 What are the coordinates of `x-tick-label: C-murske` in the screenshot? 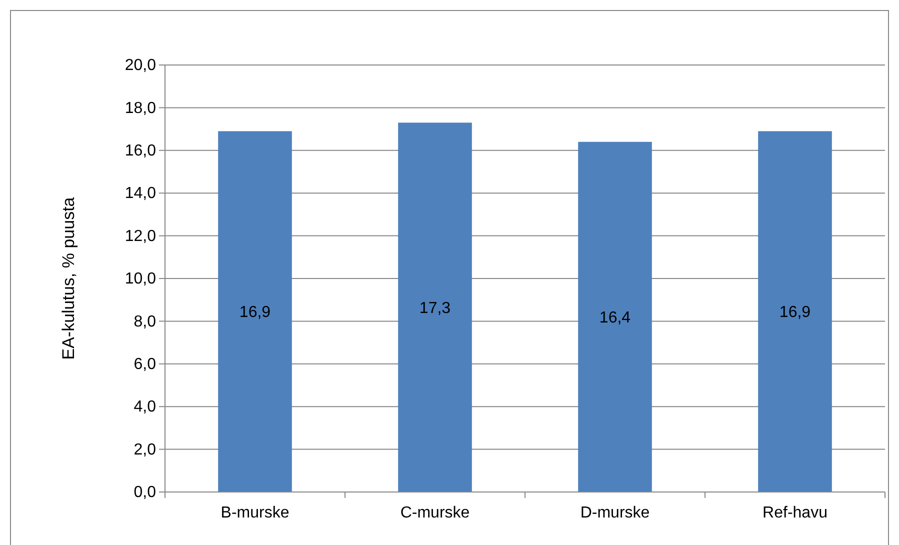 It's located at (435, 513).